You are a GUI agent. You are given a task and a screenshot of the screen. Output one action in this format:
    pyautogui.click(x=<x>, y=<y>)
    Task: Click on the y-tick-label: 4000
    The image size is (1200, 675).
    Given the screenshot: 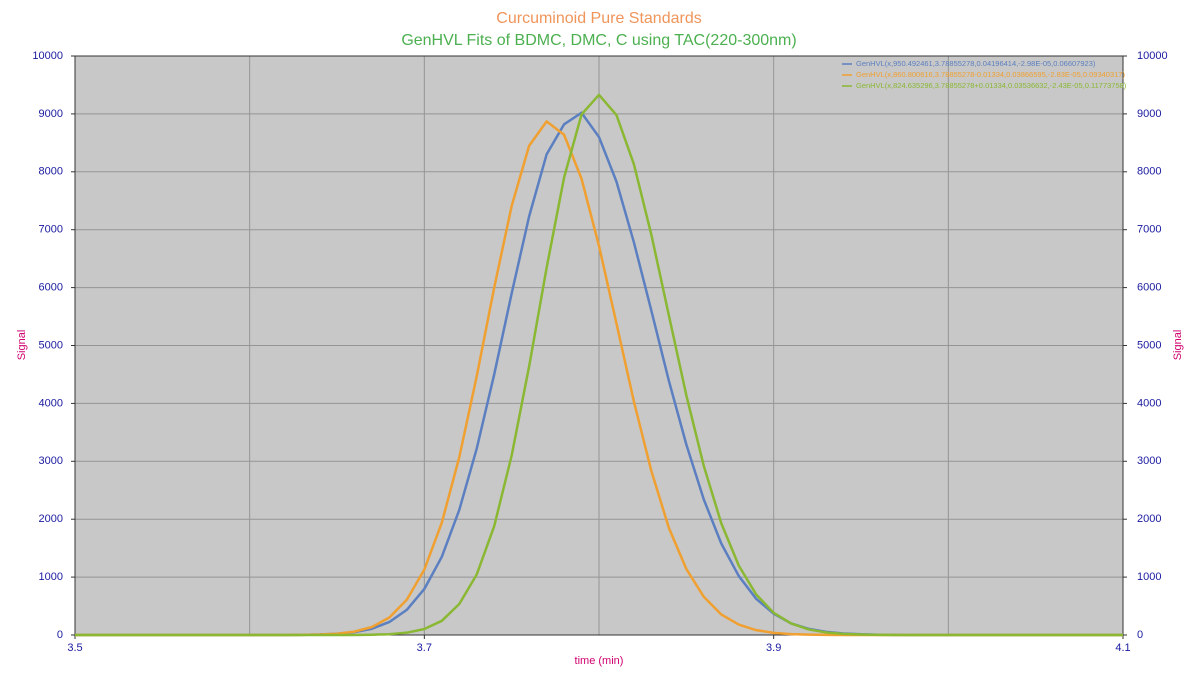 What is the action you would take?
    pyautogui.click(x=51, y=403)
    